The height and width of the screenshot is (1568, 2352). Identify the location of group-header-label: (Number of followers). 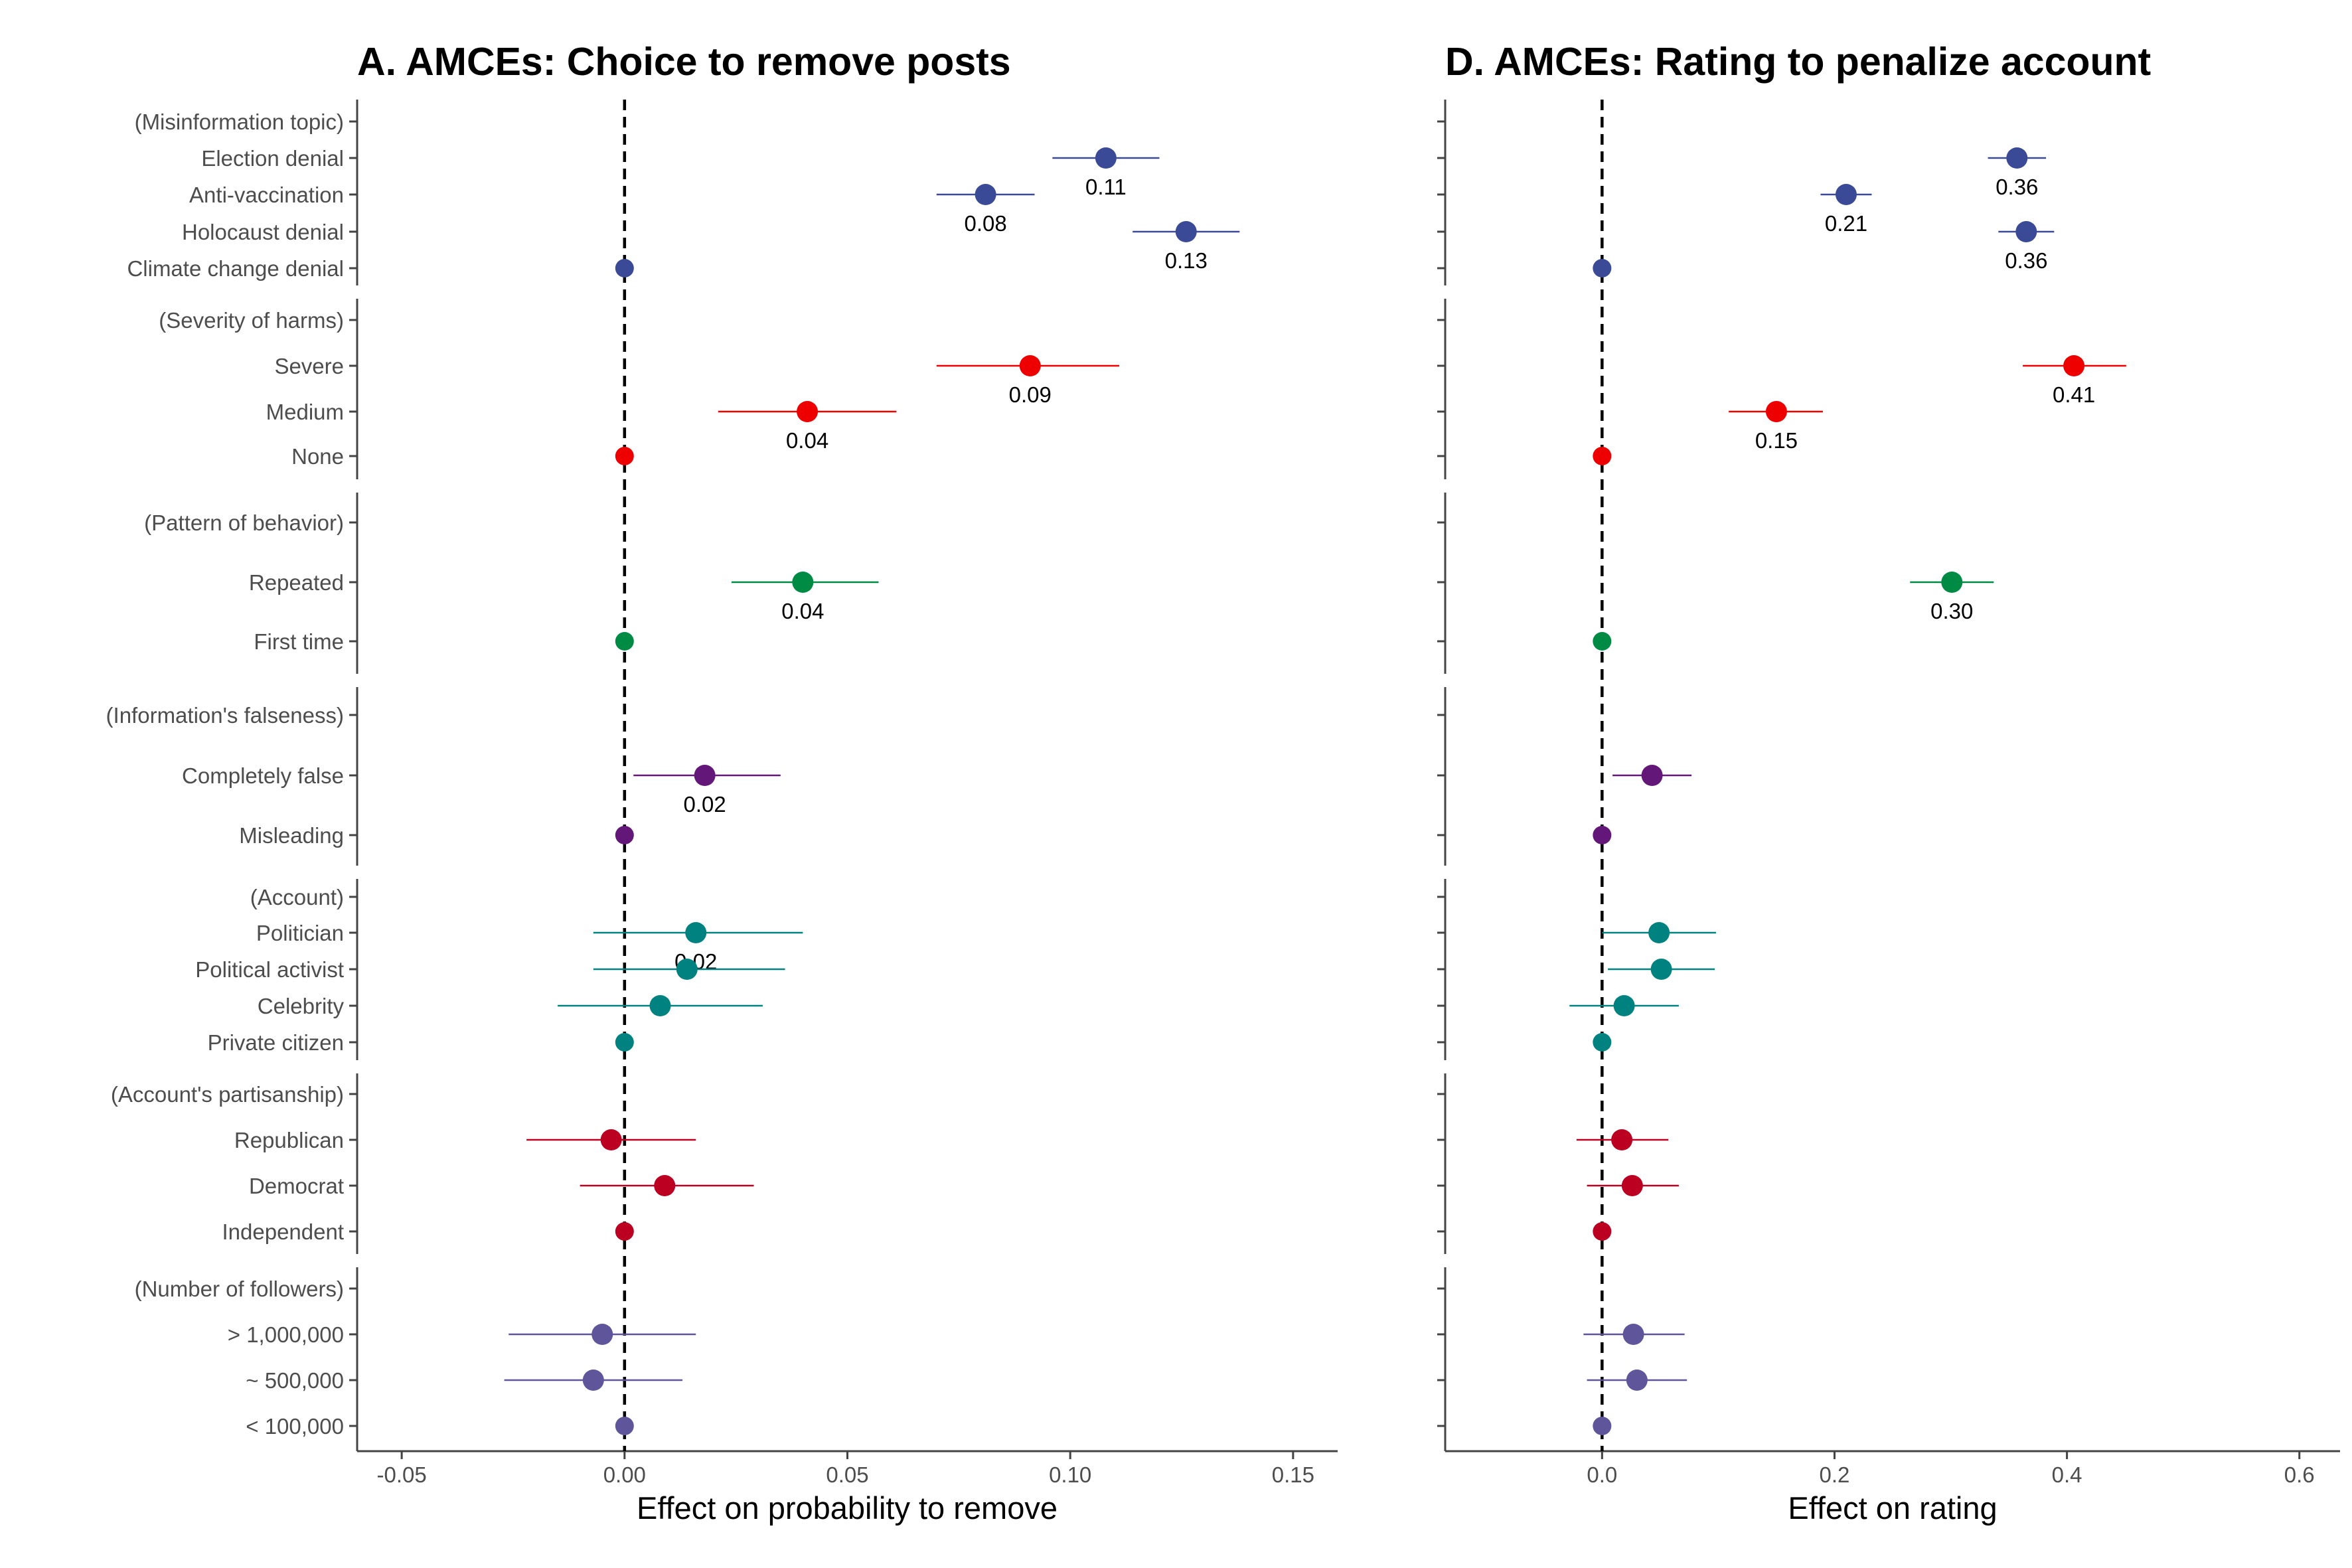
(240, 1289).